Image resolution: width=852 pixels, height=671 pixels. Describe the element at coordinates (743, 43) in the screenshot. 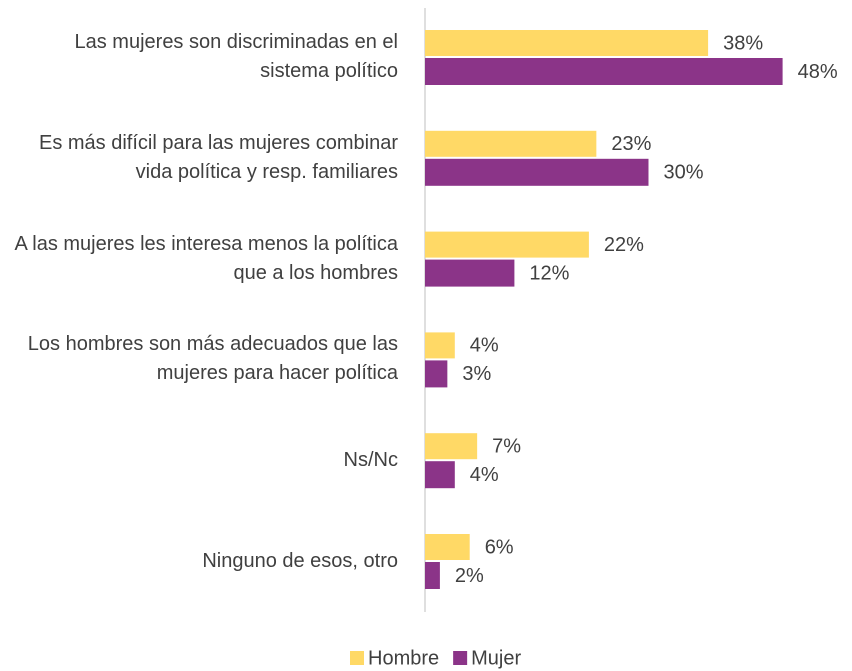

I see `value-label: 38%` at that location.